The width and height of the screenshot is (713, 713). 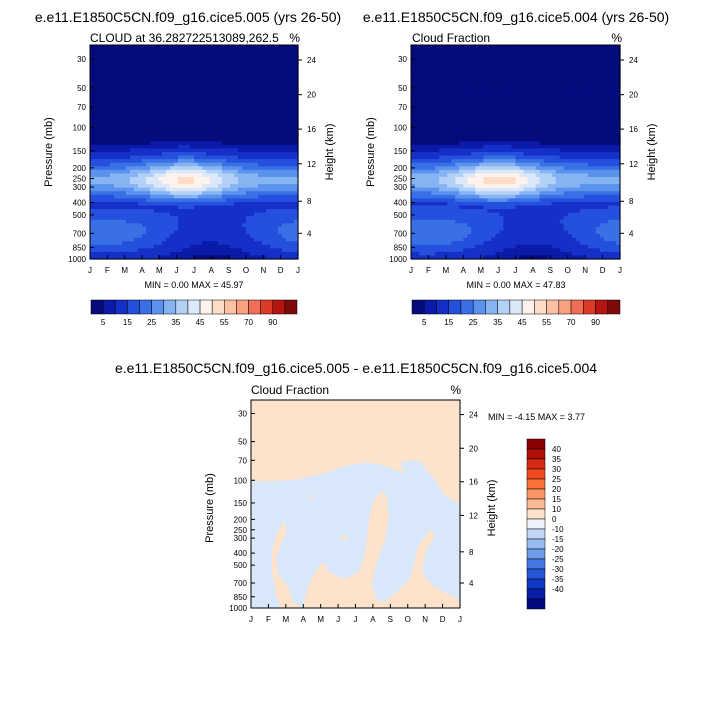 What do you see at coordinates (77, 259) in the screenshot?
I see `panel1-ptick-label: 1000` at bounding box center [77, 259].